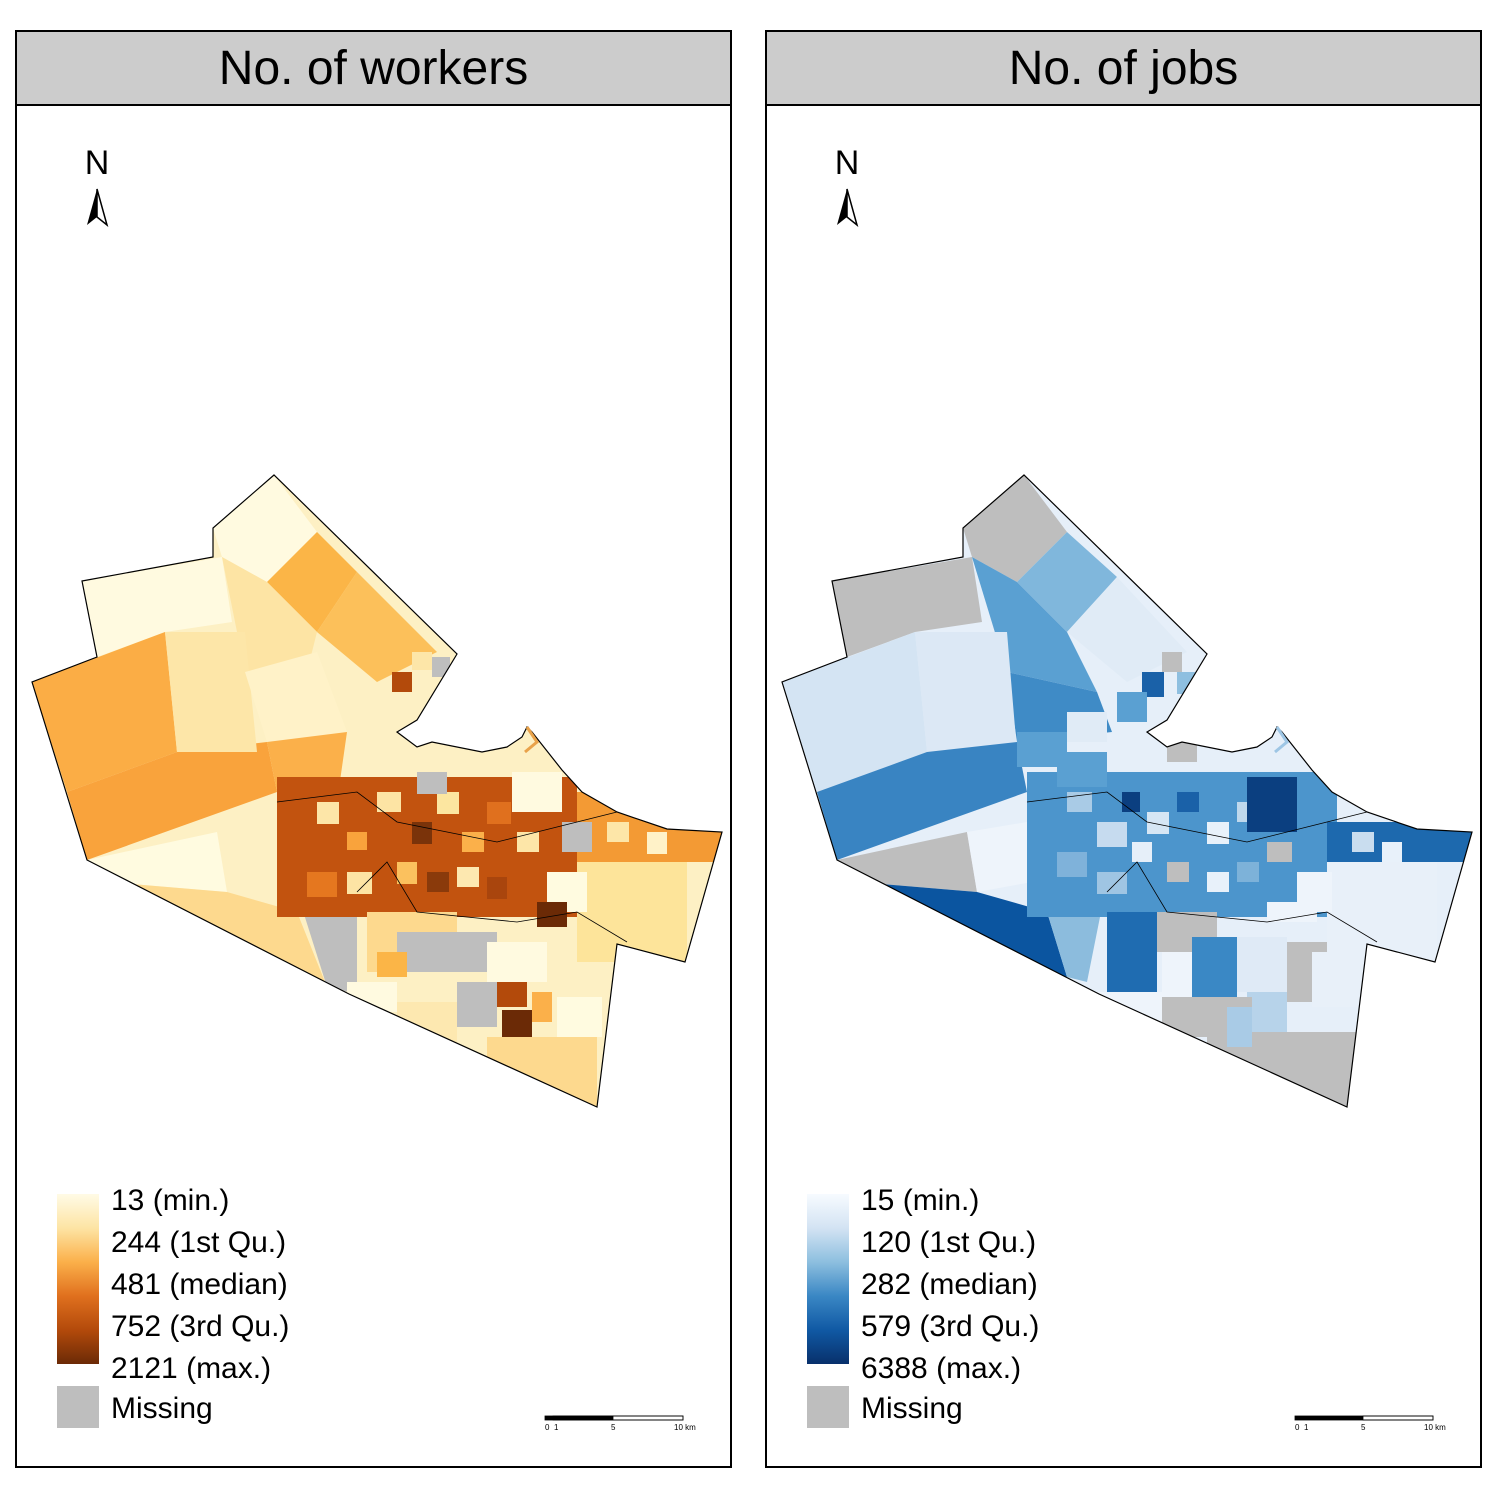 The width and height of the screenshot is (1500, 1500). What do you see at coordinates (950, 1326) in the screenshot?
I see `legend-label-q3: 579 (3rd Qu.)` at bounding box center [950, 1326].